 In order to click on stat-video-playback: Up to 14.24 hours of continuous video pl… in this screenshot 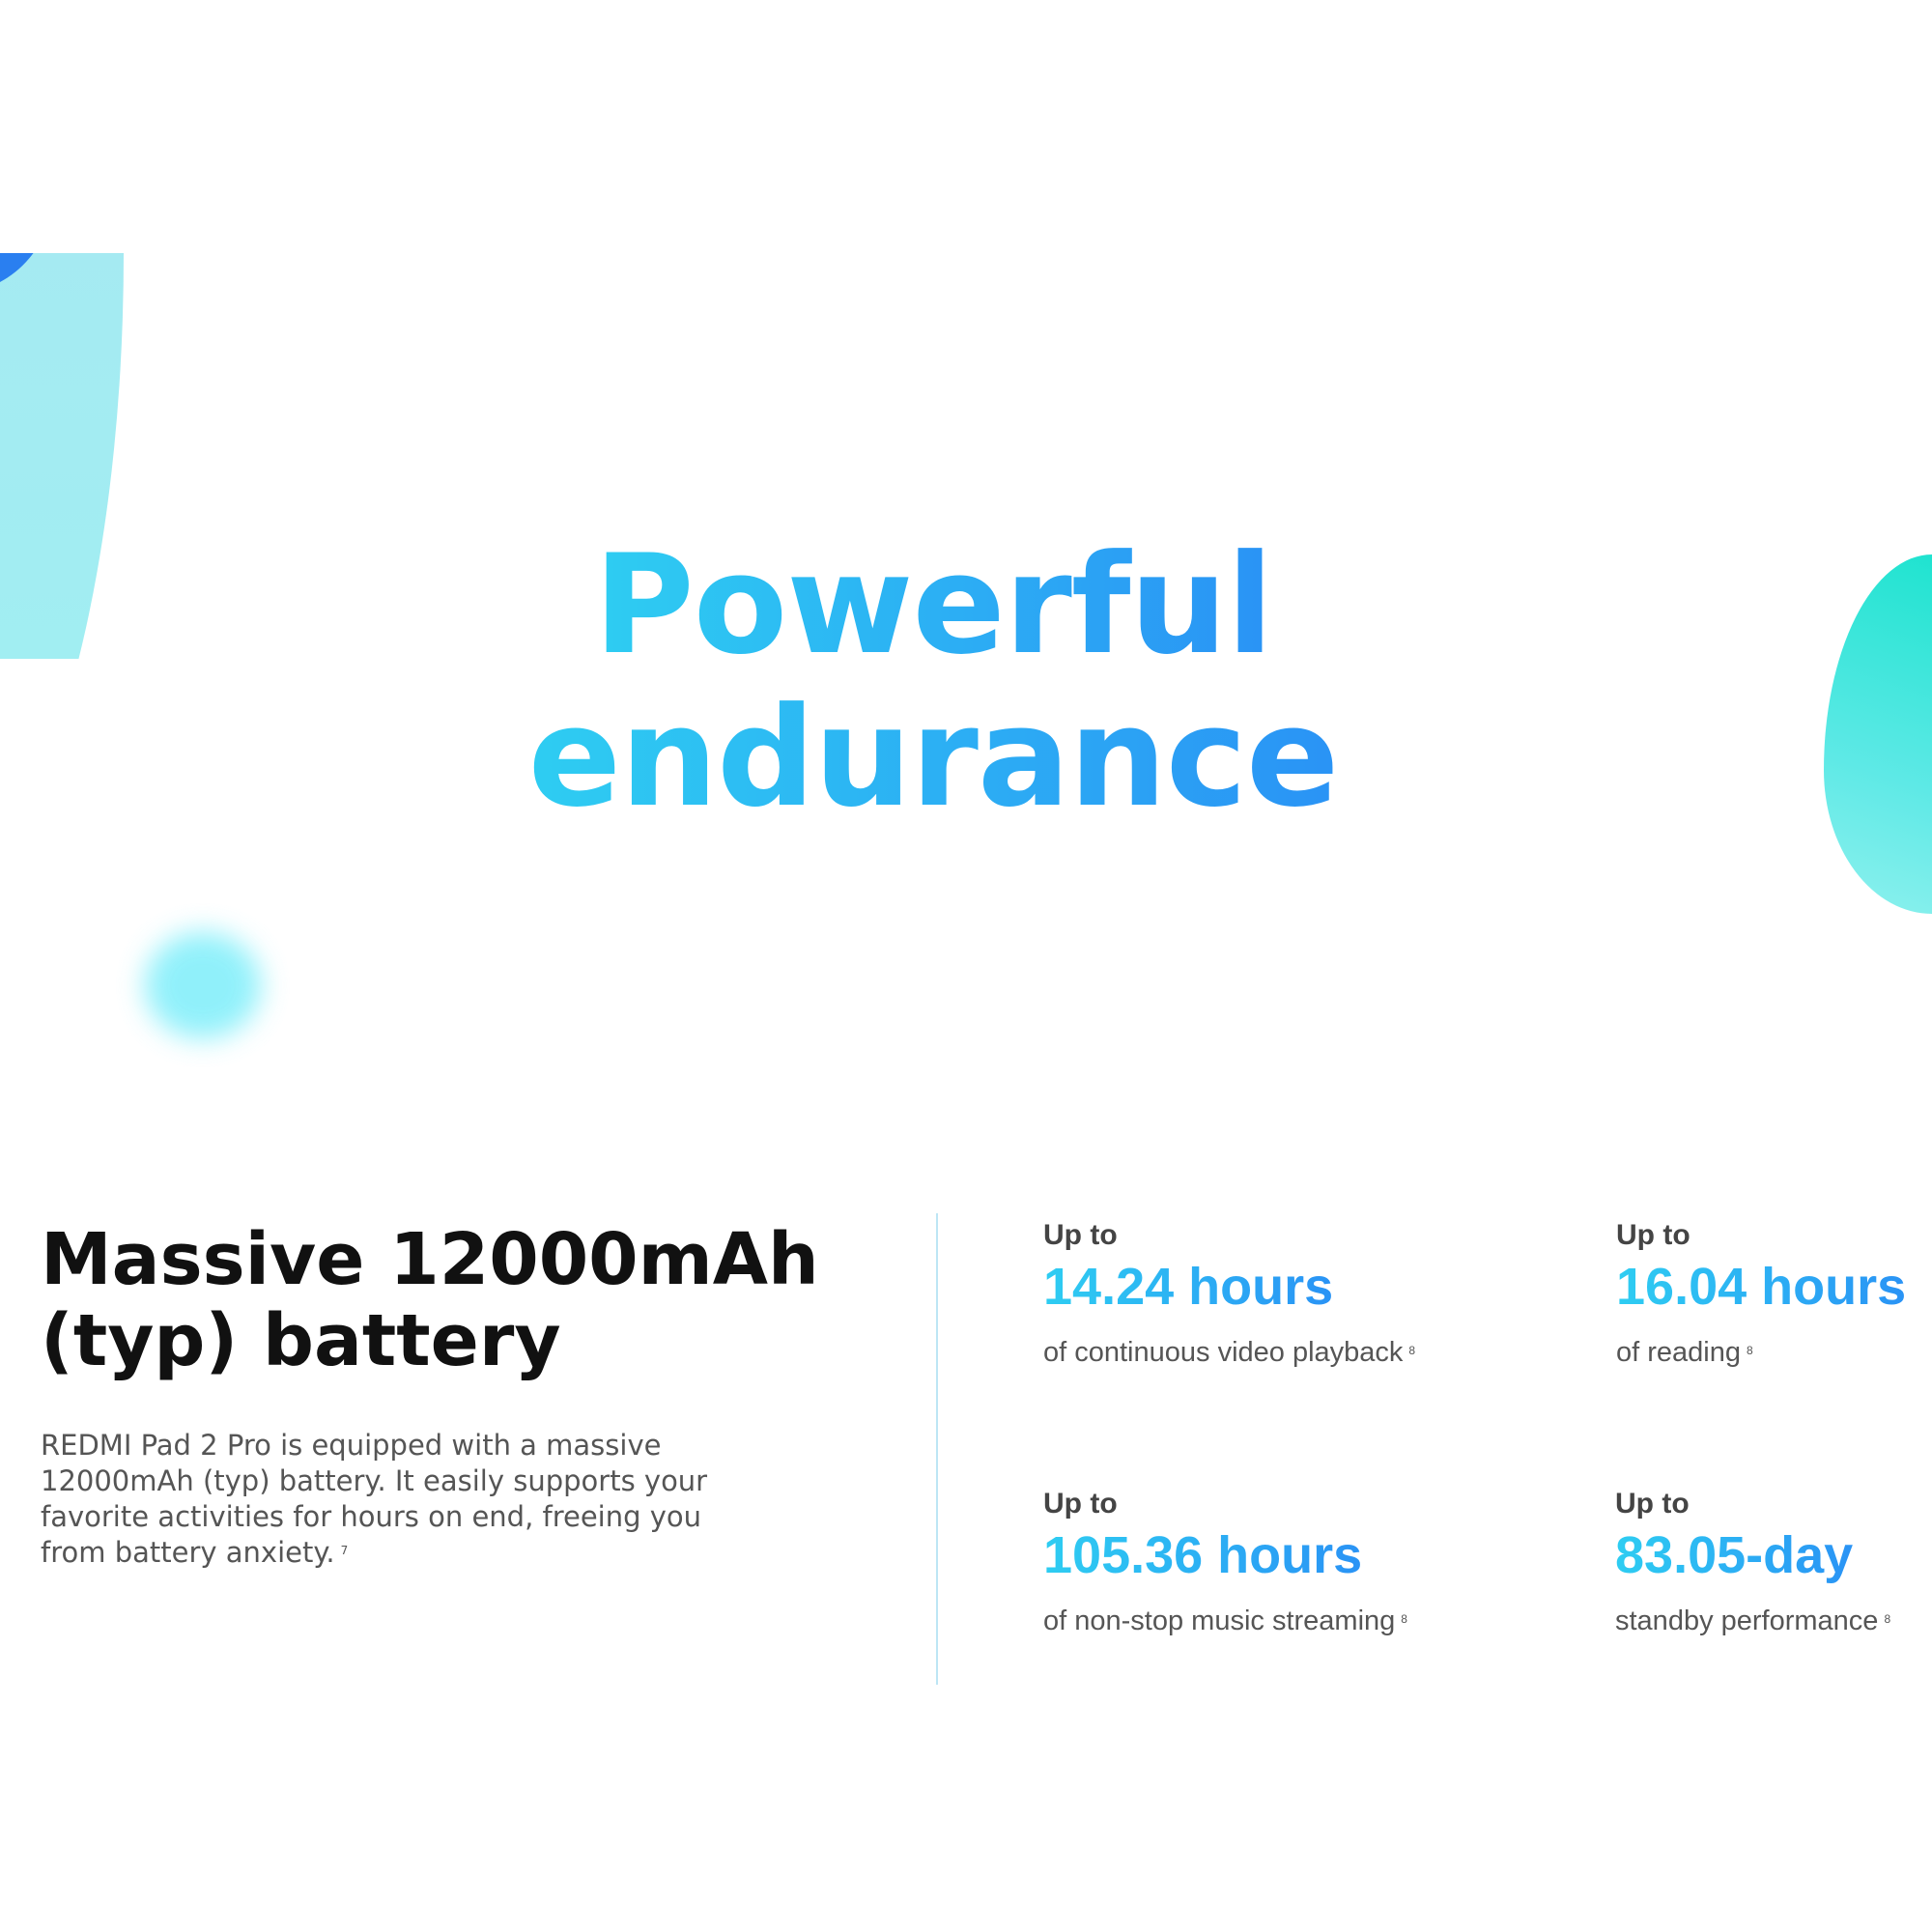, I will do `click(1229, 1294)`.